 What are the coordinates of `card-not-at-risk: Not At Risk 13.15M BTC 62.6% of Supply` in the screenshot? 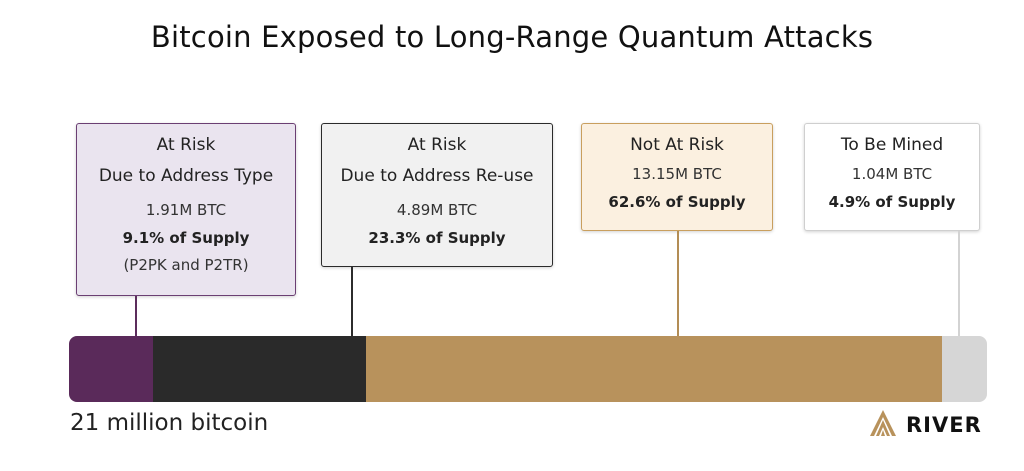 It's located at (677, 177).